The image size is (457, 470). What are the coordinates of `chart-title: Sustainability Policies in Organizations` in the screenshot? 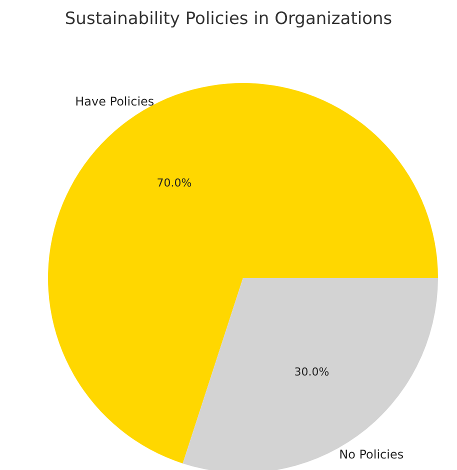 It's located at (228, 19).